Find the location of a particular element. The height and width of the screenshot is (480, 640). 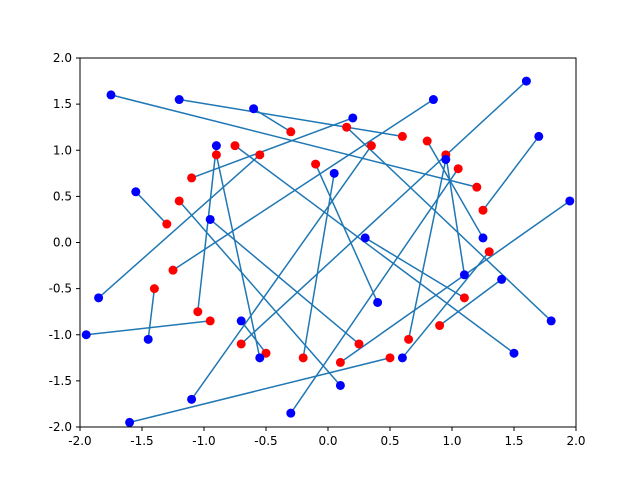

y-tick-label: 1.5 is located at coordinates (62, 104).